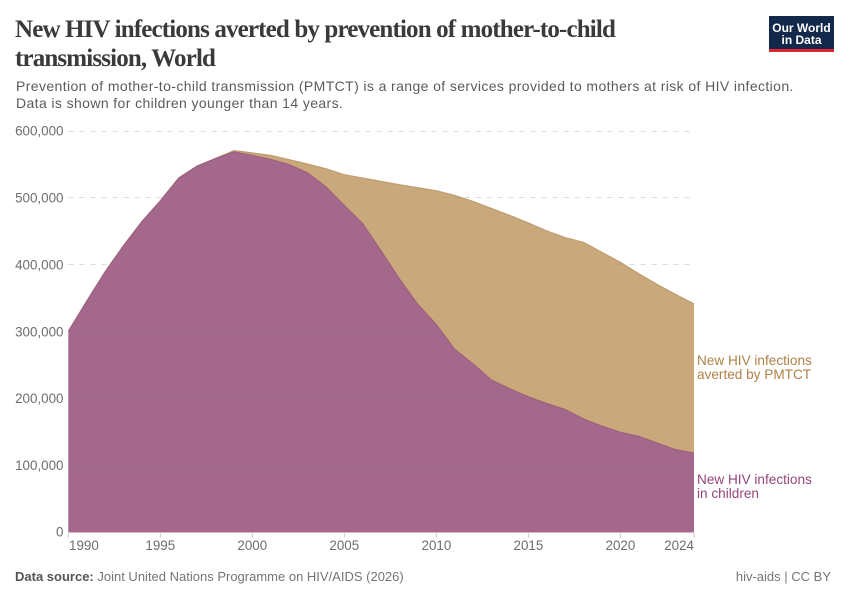 This screenshot has height=600, width=850. I want to click on svg-text: 500,000, so click(39, 198).